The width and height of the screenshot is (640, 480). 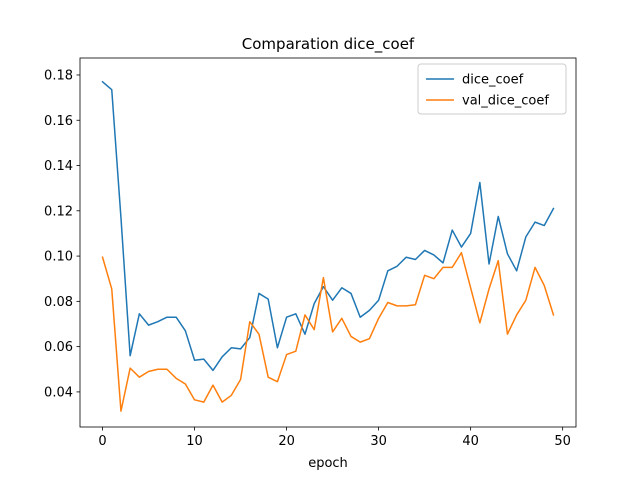 What do you see at coordinates (58, 211) in the screenshot?
I see `y-tick-label: 0.12` at bounding box center [58, 211].